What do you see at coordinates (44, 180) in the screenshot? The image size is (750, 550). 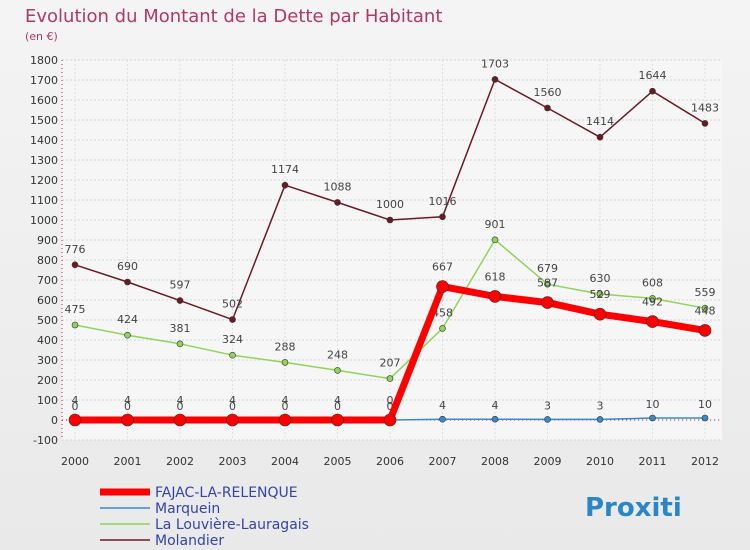 I see `y-tick-label: 1200` at bounding box center [44, 180].